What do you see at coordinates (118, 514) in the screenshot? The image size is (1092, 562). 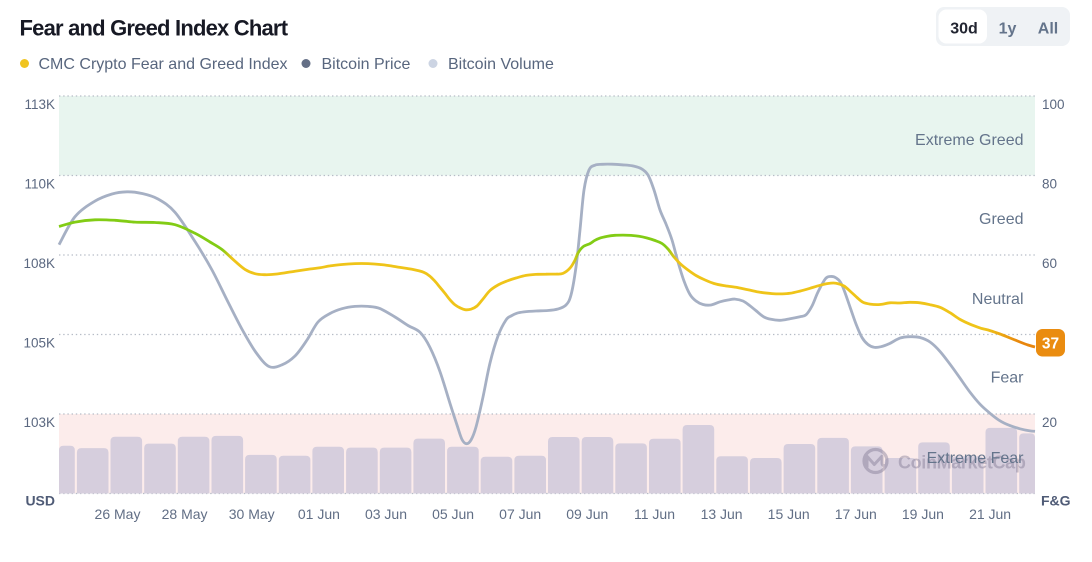 I see `svg-text: 26 May` at bounding box center [118, 514].